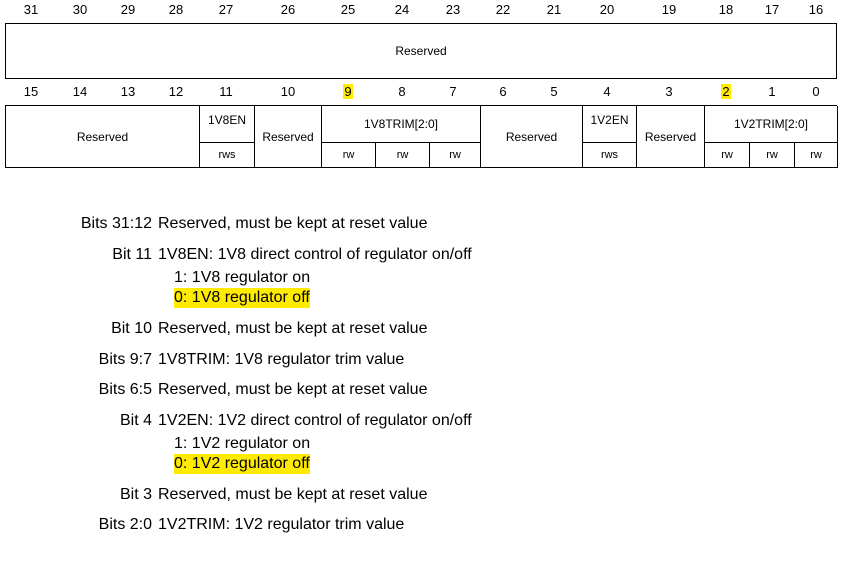 The image size is (843, 561). Describe the element at coordinates (281, 359) in the screenshot. I see `desc-text: 1V8TRIM: 1V8 regulator trim value` at that location.